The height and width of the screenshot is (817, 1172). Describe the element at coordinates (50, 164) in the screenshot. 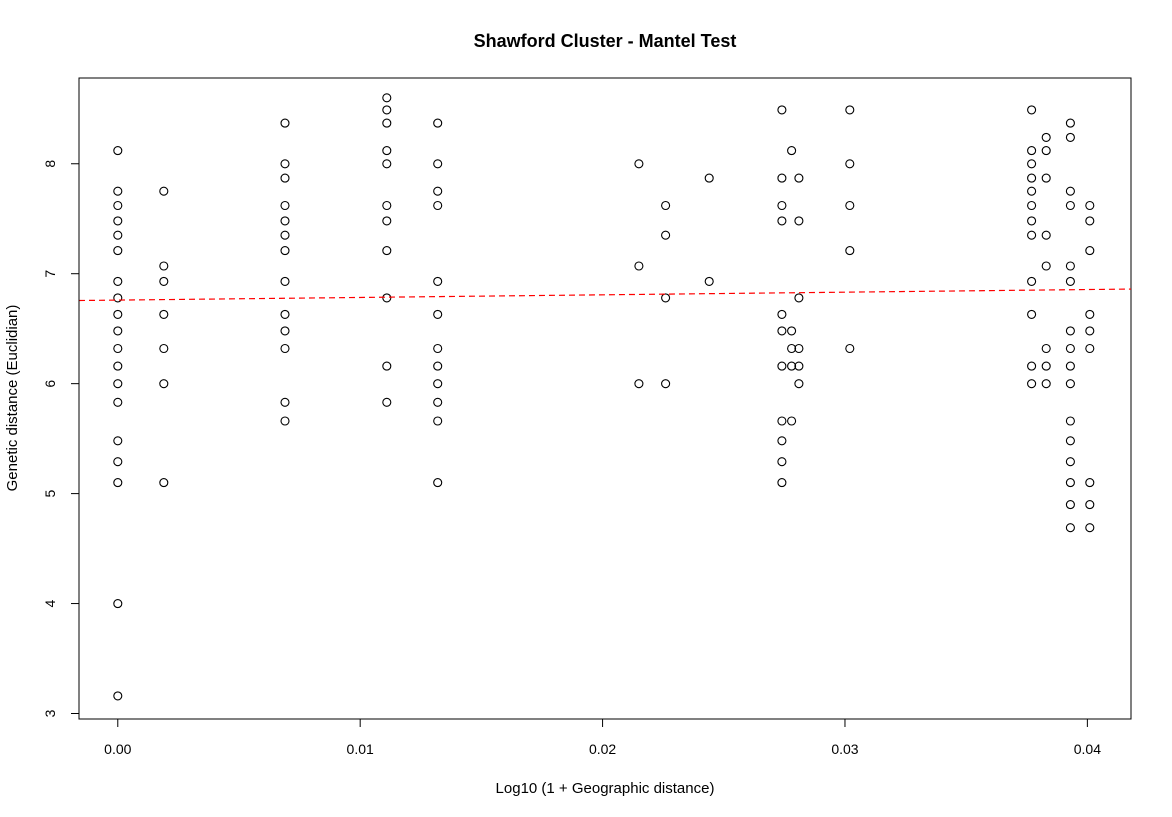

I see `y-tick-label: 8` at that location.